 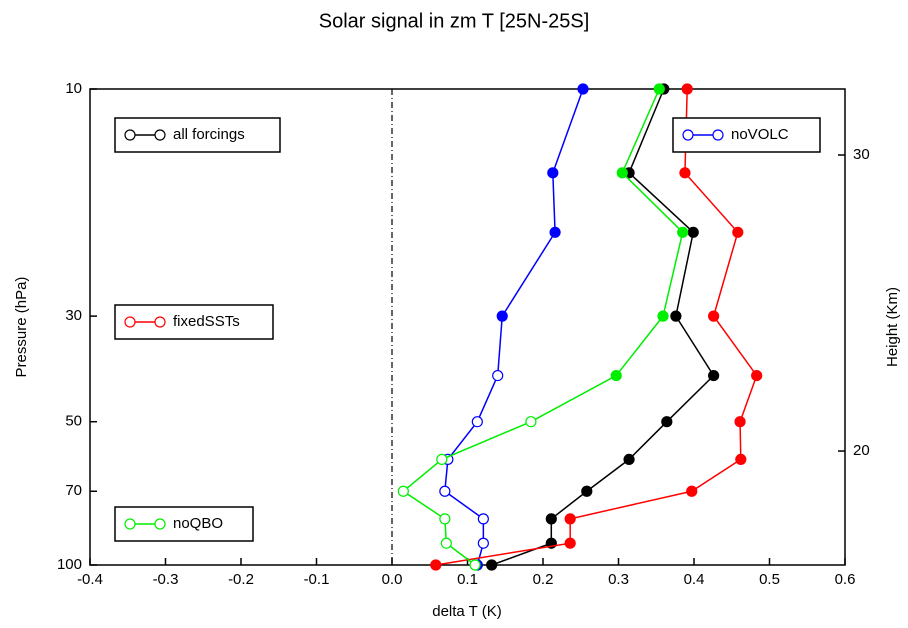 I want to click on x-tick-label: -0.2, so click(x=241, y=579).